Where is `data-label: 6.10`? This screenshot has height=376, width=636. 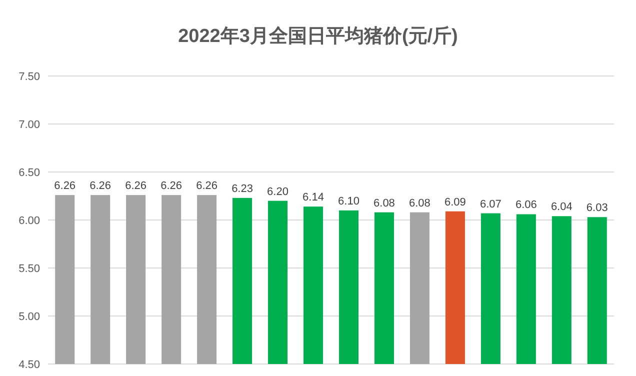
data-label: 6.10 is located at coordinates (349, 201).